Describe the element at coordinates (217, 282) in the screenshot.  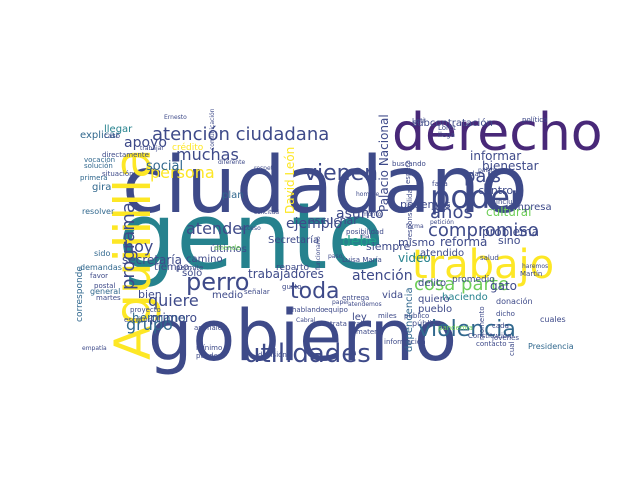
I see `cloud-word: perro` at that location.